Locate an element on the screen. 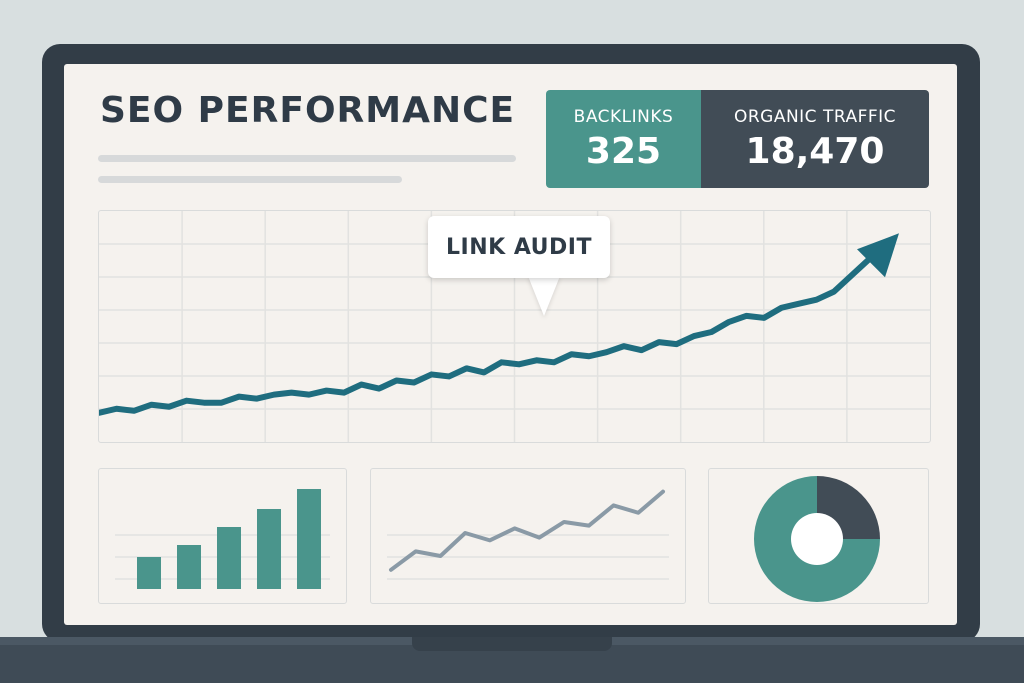  mini-donut-chart is located at coordinates (818, 536).